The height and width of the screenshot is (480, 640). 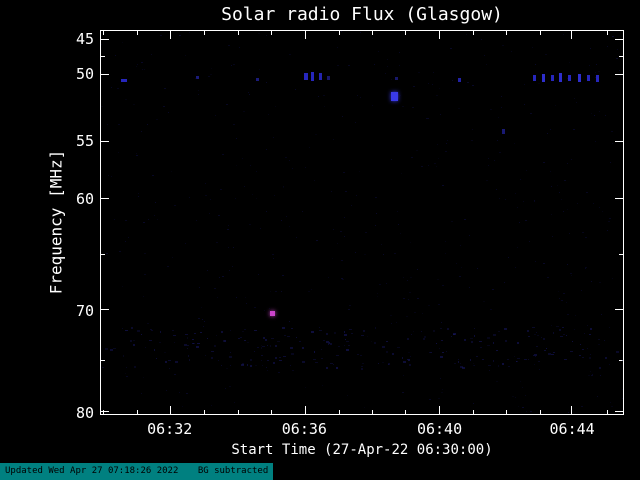 I want to click on x-axis-title: Start Time (27-Apr-22 06:30:00), so click(x=362, y=450).